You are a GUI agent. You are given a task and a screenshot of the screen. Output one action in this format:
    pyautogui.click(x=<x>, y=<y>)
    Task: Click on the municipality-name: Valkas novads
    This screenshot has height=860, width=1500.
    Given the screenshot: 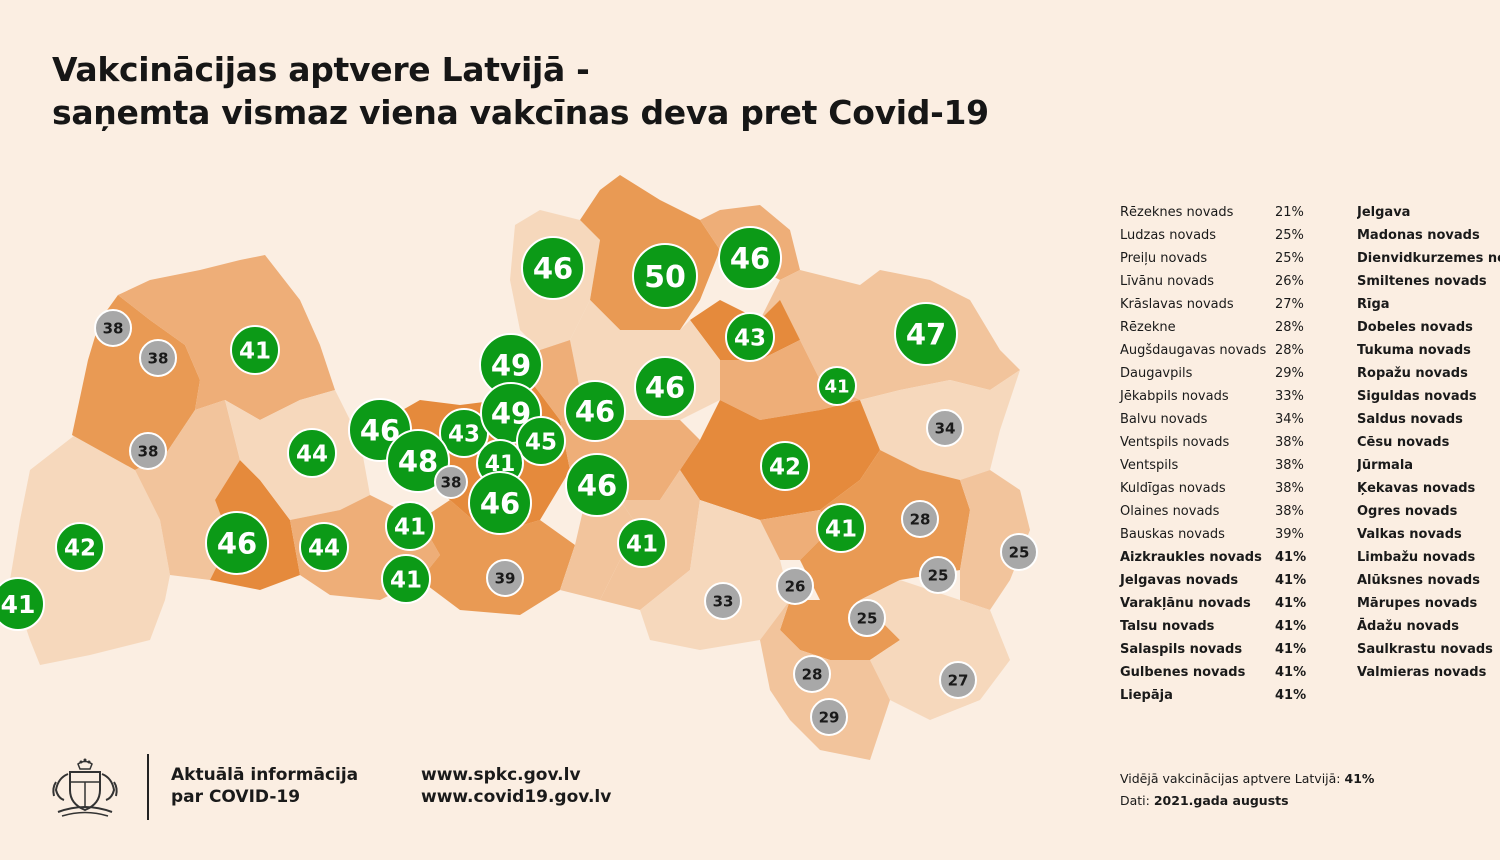 What is the action you would take?
    pyautogui.click(x=1409, y=534)
    